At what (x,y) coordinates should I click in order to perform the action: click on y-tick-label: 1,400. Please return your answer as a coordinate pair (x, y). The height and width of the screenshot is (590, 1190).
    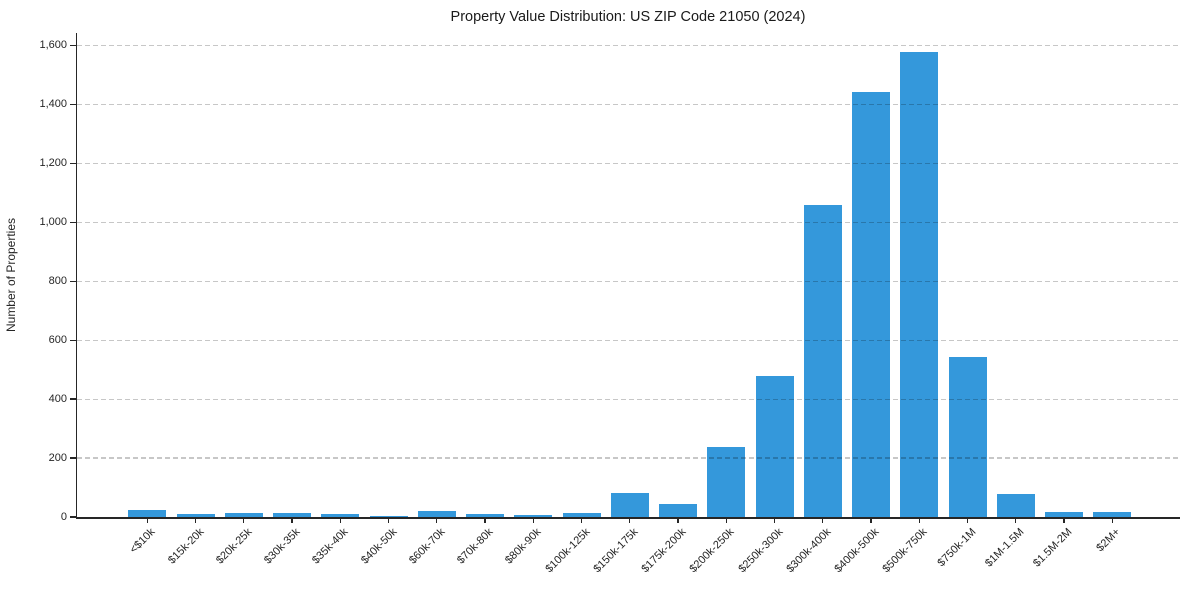
    Looking at the image, I should click on (53, 104).